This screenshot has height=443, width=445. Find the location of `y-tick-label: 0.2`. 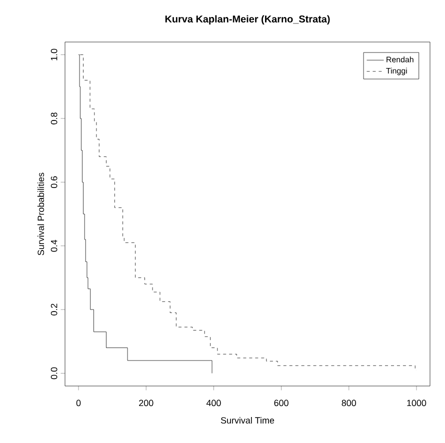

y-tick-label: 0.2 is located at coordinates (54, 310).